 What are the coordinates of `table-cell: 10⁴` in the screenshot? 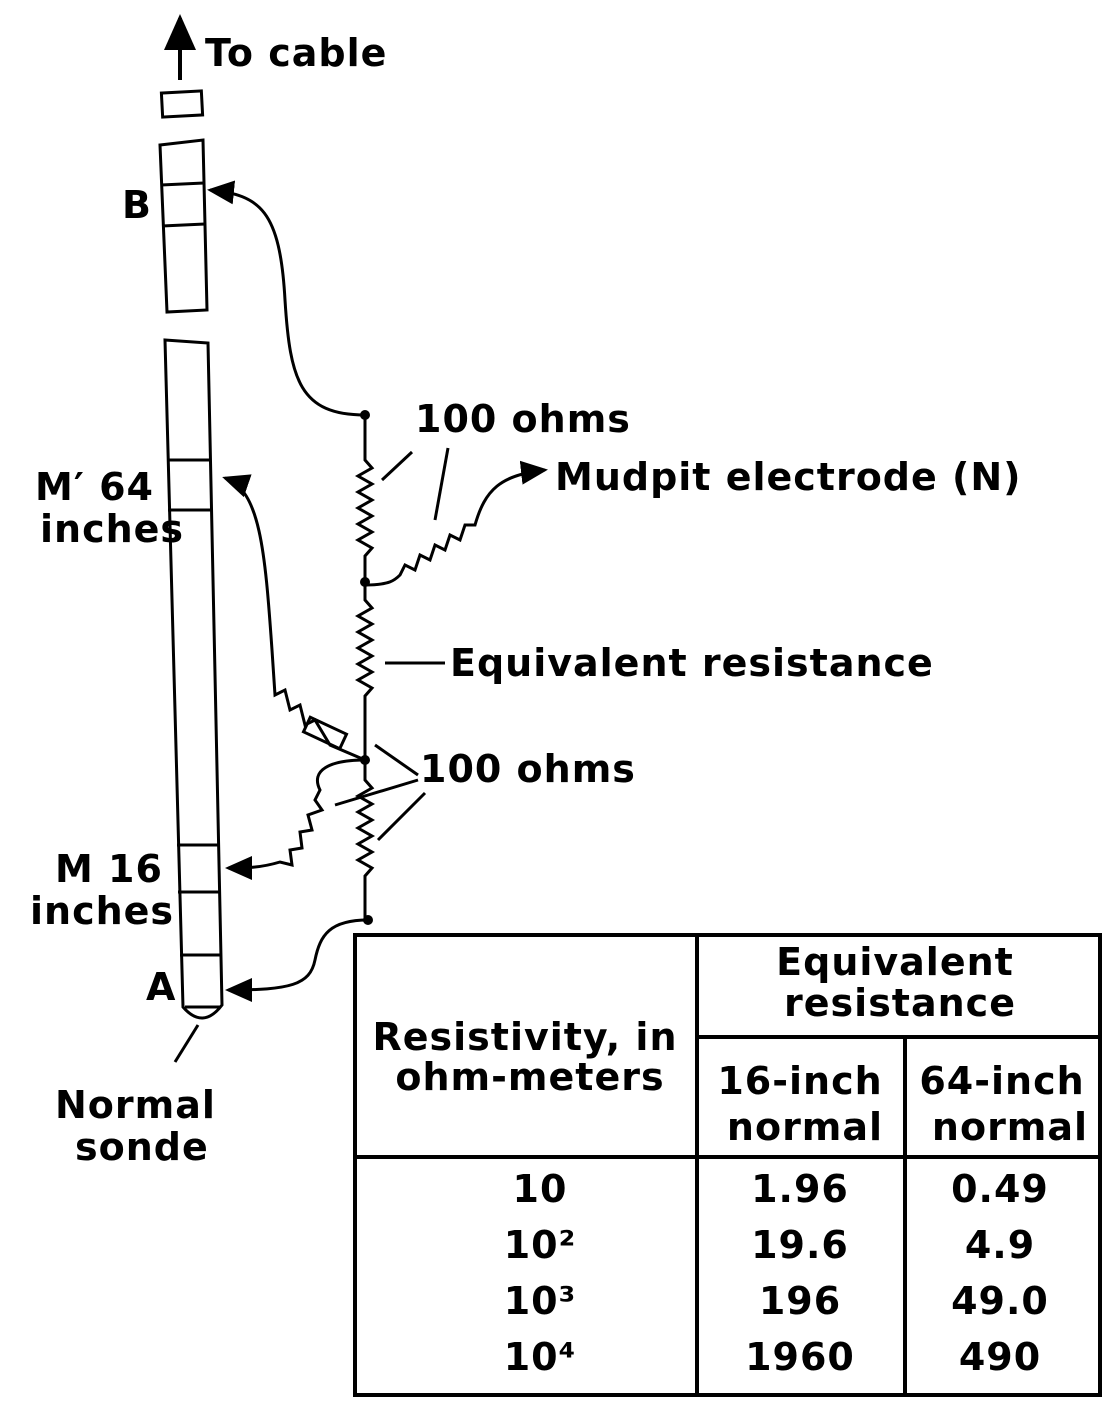 It's located at (540, 1357).